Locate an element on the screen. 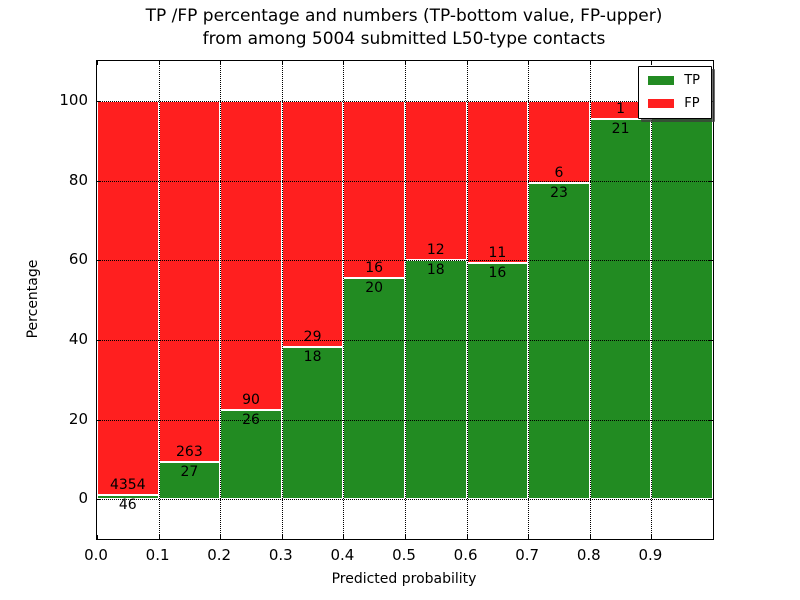 The height and width of the screenshot is (600, 800). tp-count-label: 16 is located at coordinates (497, 273).